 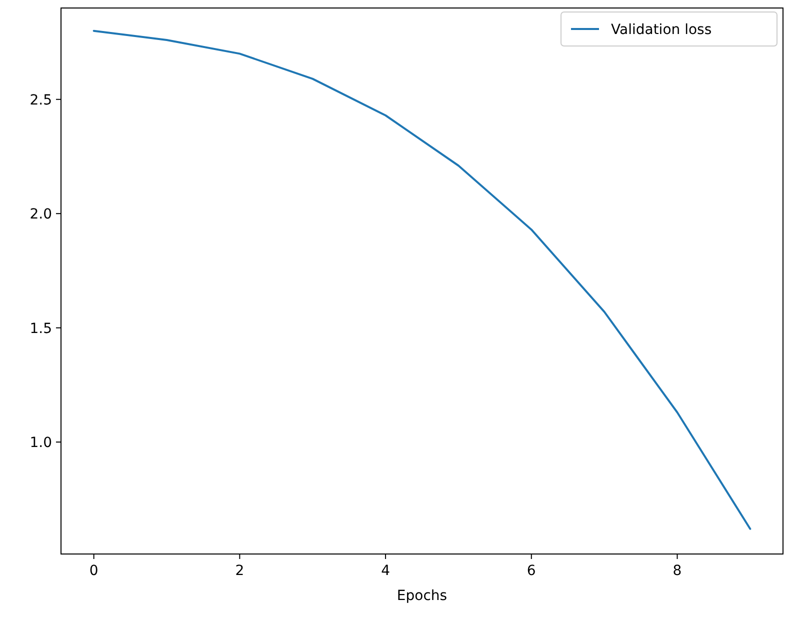 I want to click on x-tick-label: 0, so click(x=93, y=571).